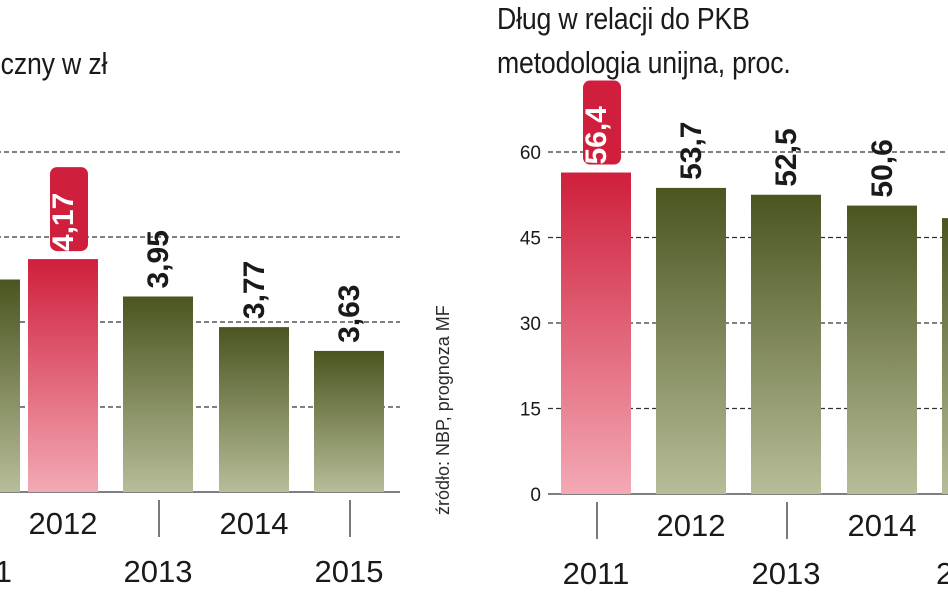  Describe the element at coordinates (6, 571) in the screenshot. I see `x-tick-label: 1` at that location.